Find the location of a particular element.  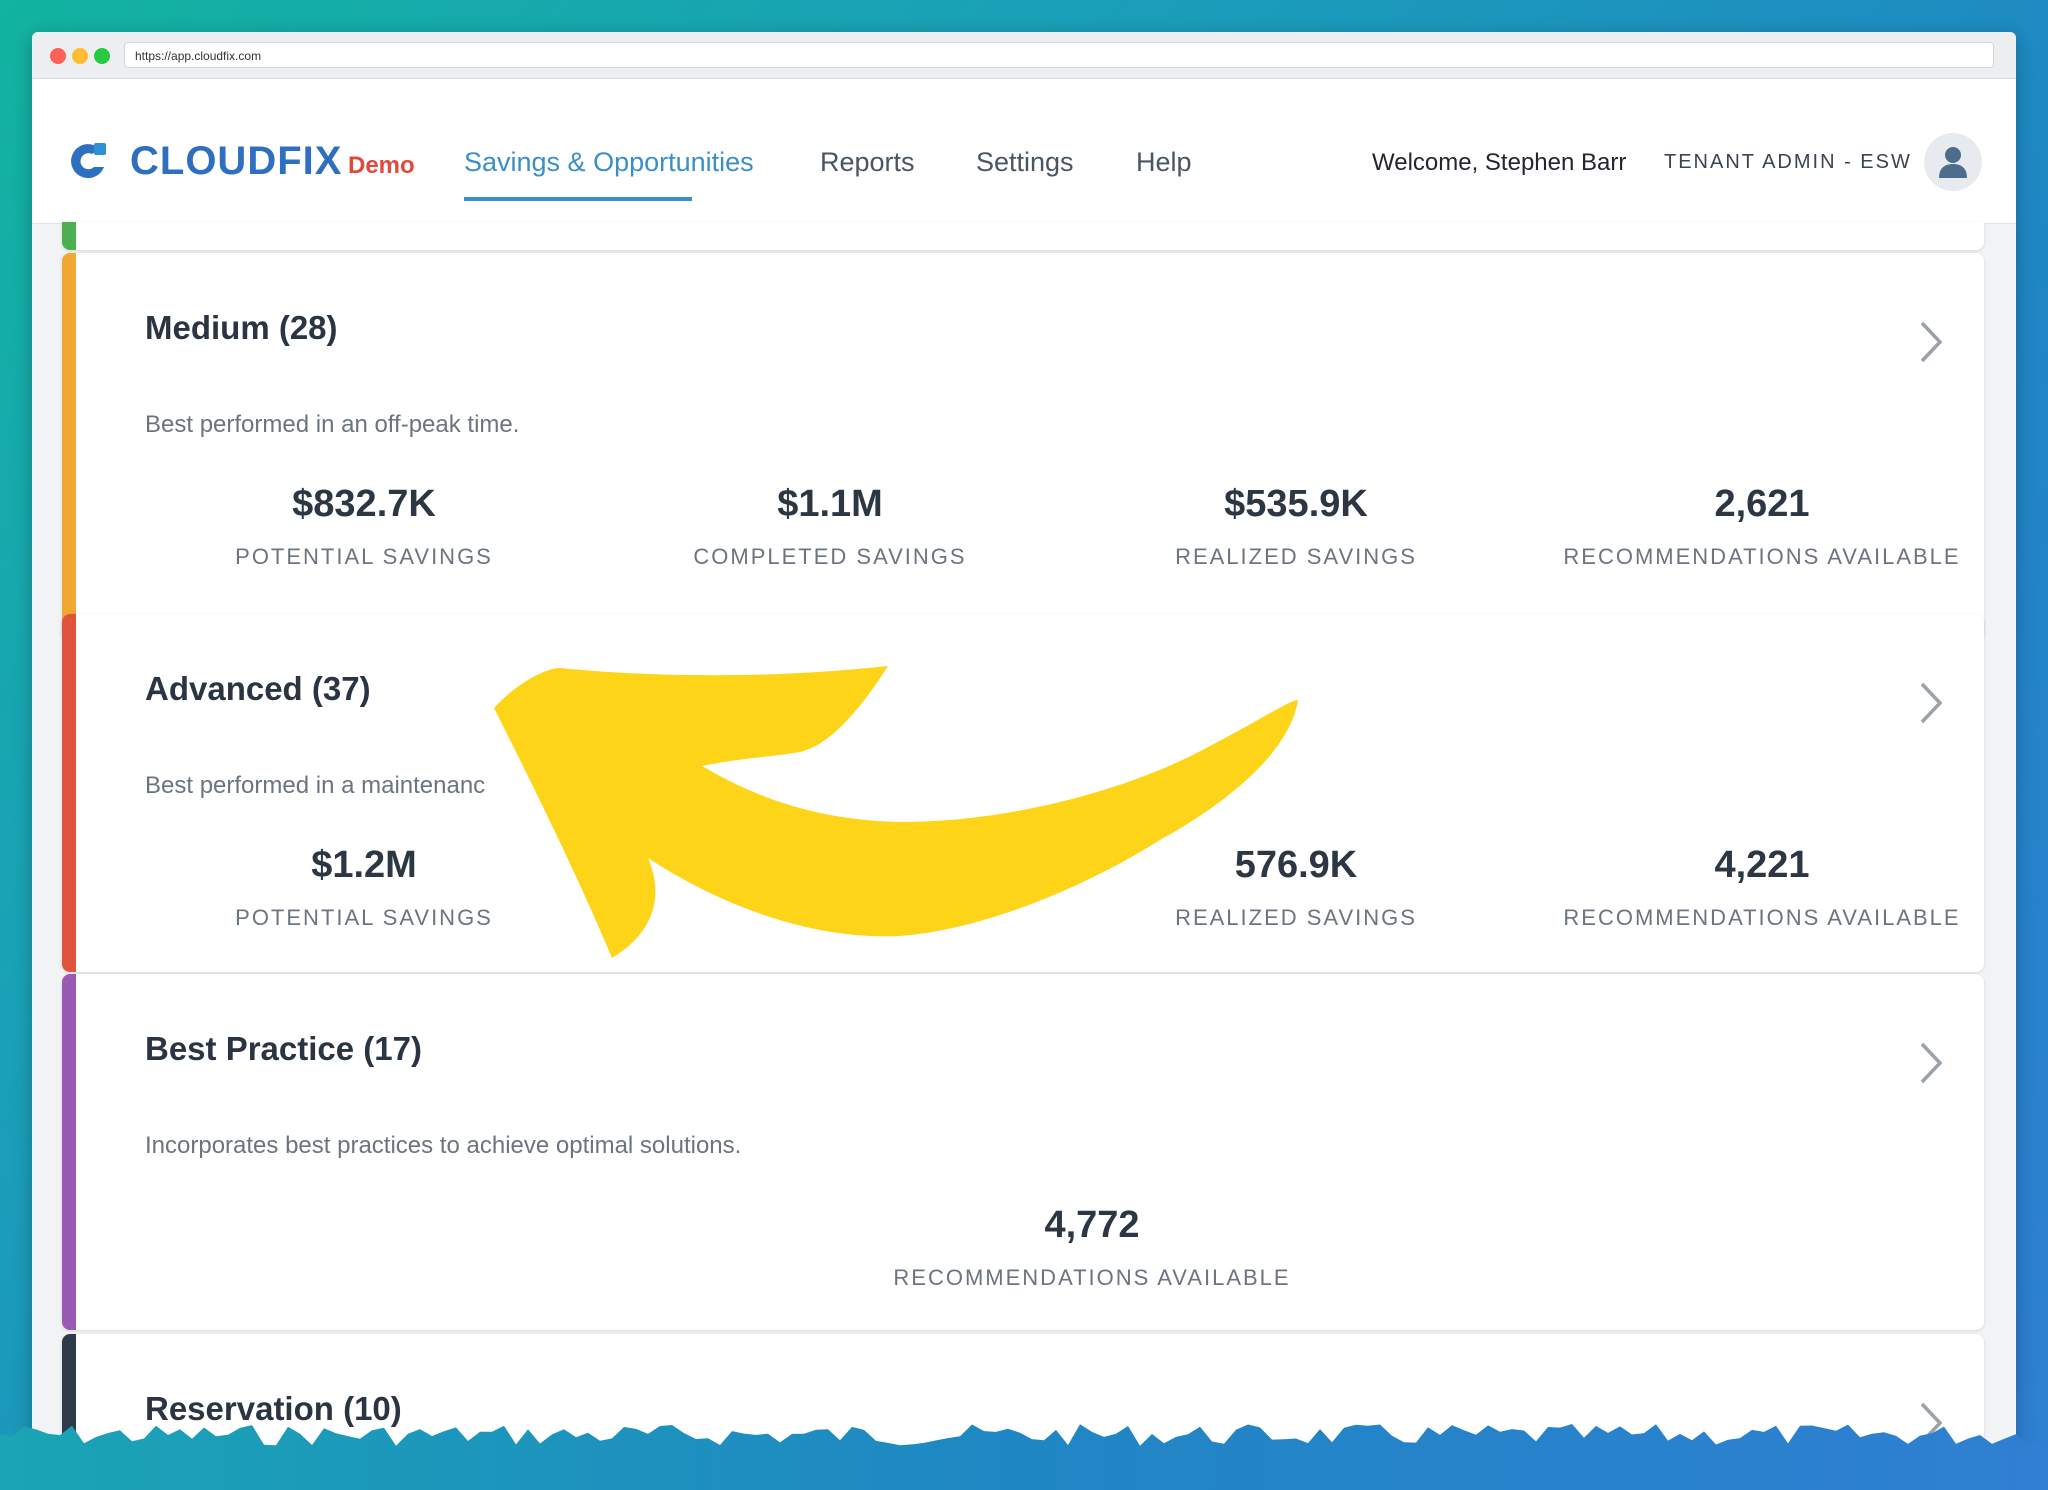

stat-label: COMPLETED SAVINGS is located at coordinates (830, 556).